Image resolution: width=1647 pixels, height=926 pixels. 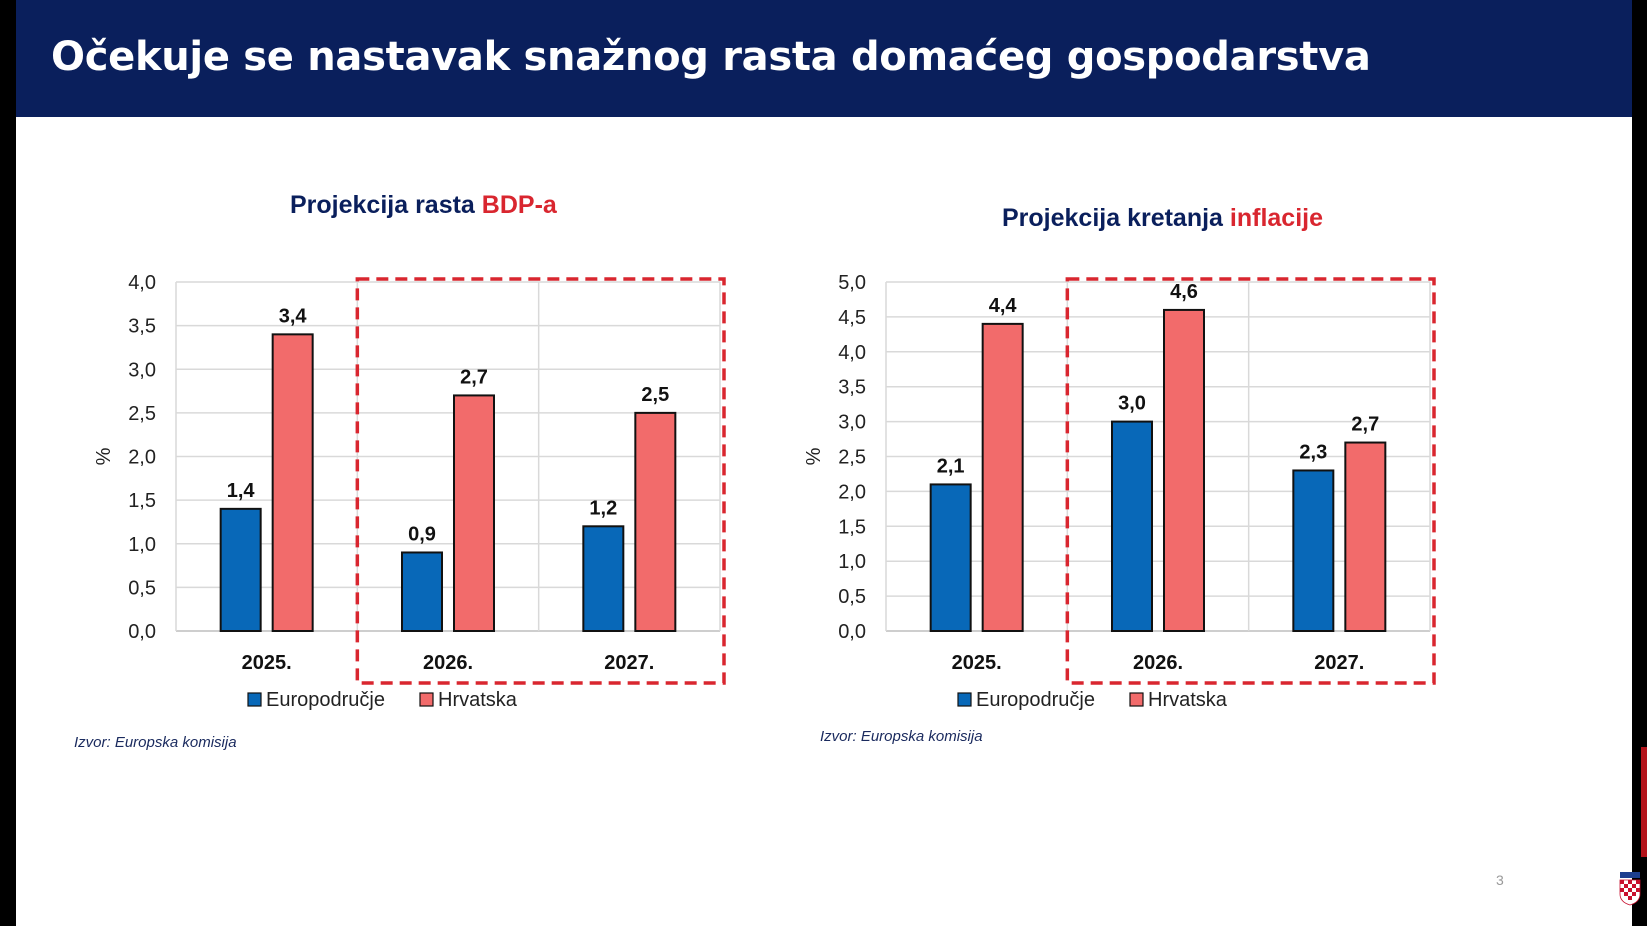 I want to click on data-label: 2,1, so click(x=951, y=466).